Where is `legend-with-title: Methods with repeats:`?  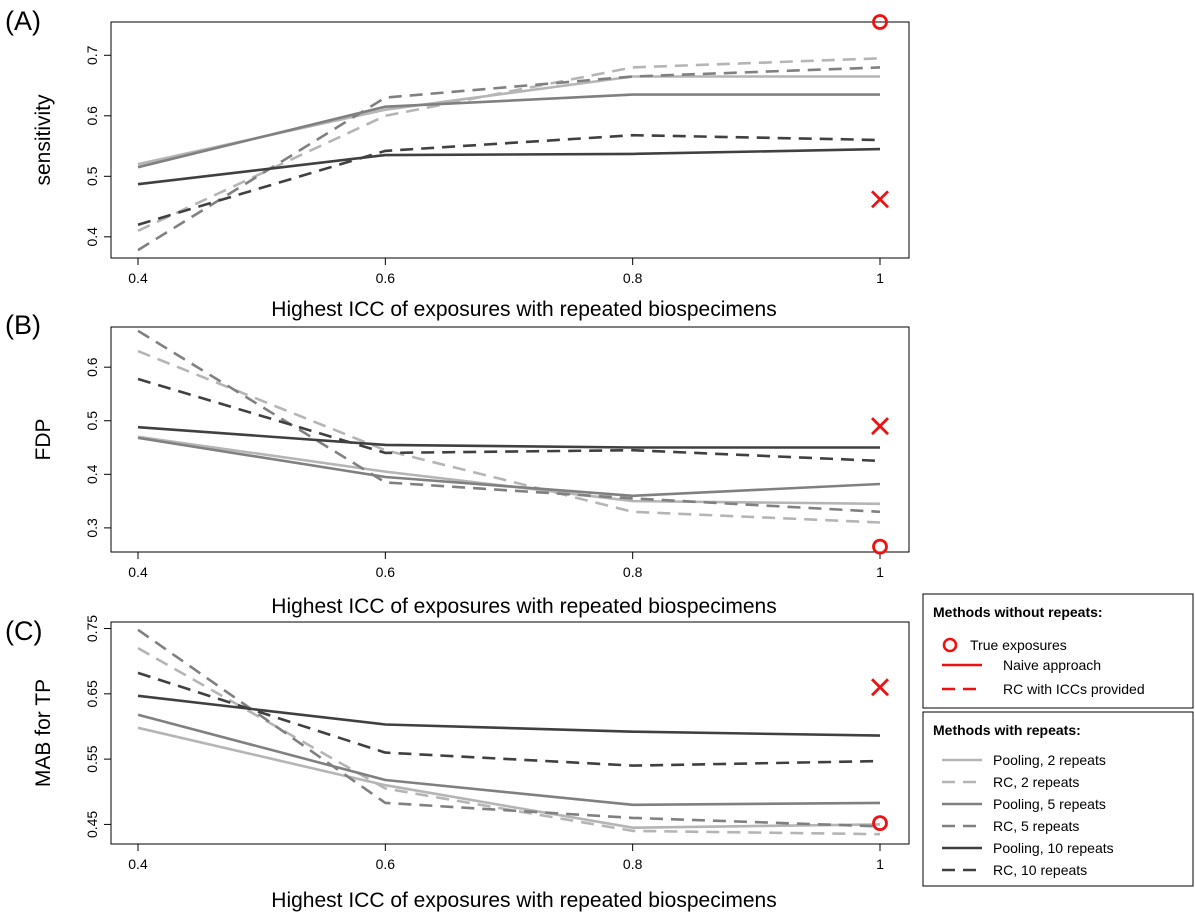
legend-with-title: Methods with repeats: is located at coordinates (1007, 730).